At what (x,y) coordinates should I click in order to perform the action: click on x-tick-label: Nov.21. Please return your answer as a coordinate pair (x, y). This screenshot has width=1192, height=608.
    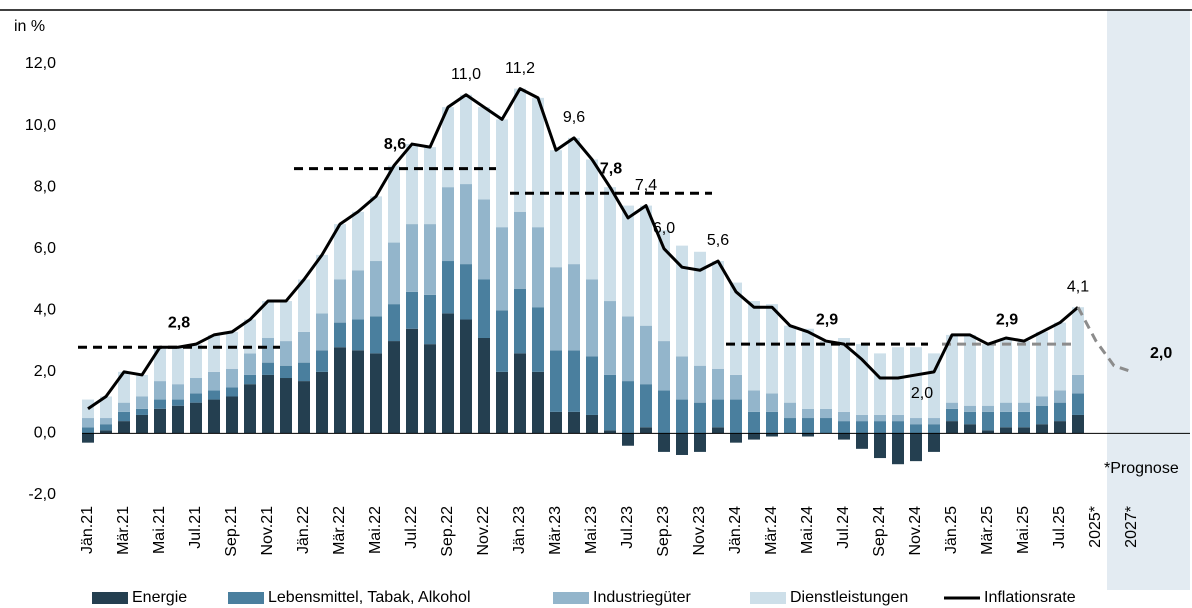
    Looking at the image, I should click on (267, 531).